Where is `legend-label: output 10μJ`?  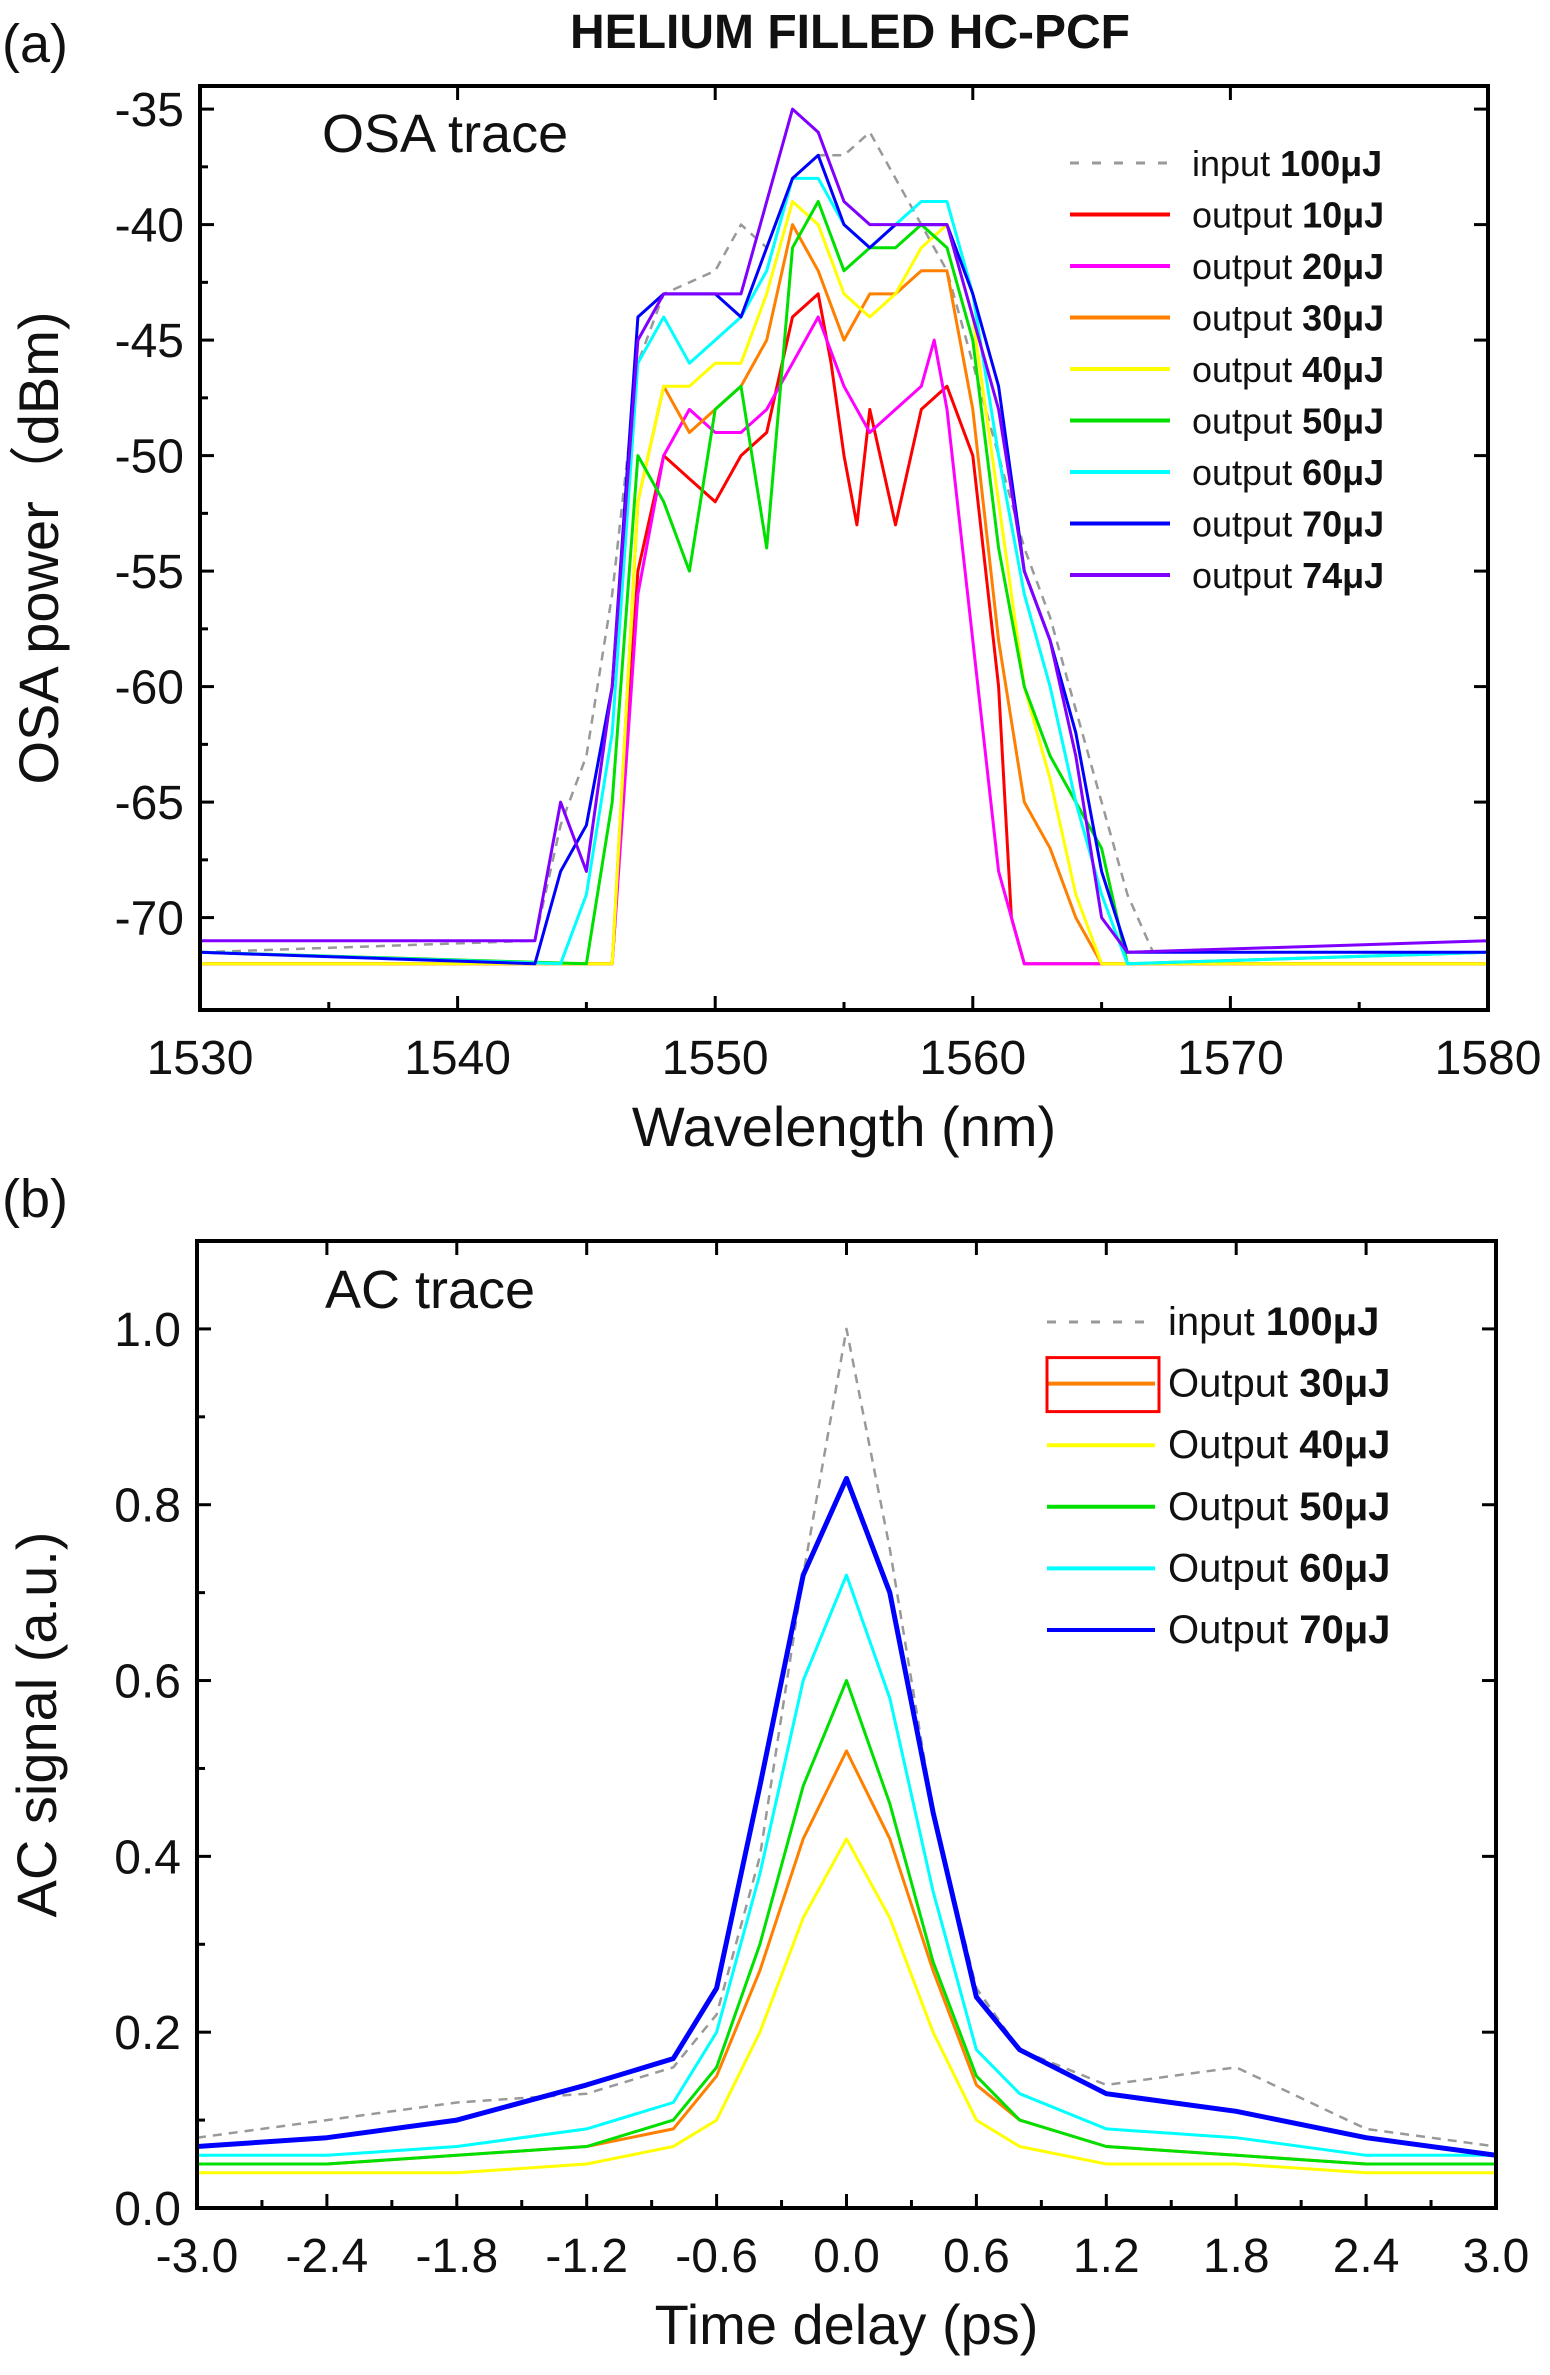
legend-label: output 10μJ is located at coordinates (1288, 215).